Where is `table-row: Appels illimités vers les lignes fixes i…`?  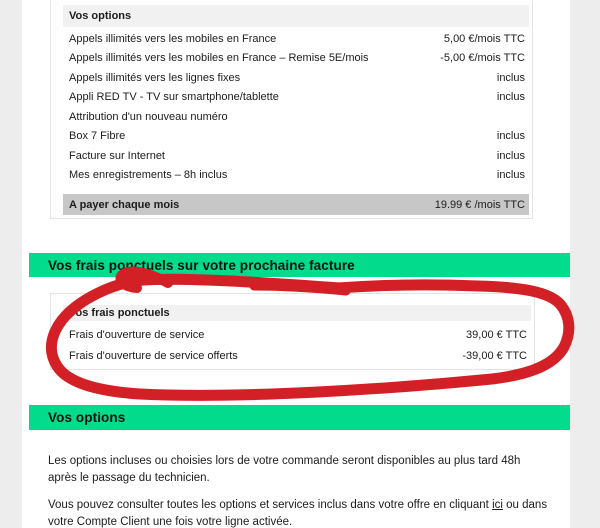
table-row: Appels illimités vers les lignes fixes i… is located at coordinates (296, 78).